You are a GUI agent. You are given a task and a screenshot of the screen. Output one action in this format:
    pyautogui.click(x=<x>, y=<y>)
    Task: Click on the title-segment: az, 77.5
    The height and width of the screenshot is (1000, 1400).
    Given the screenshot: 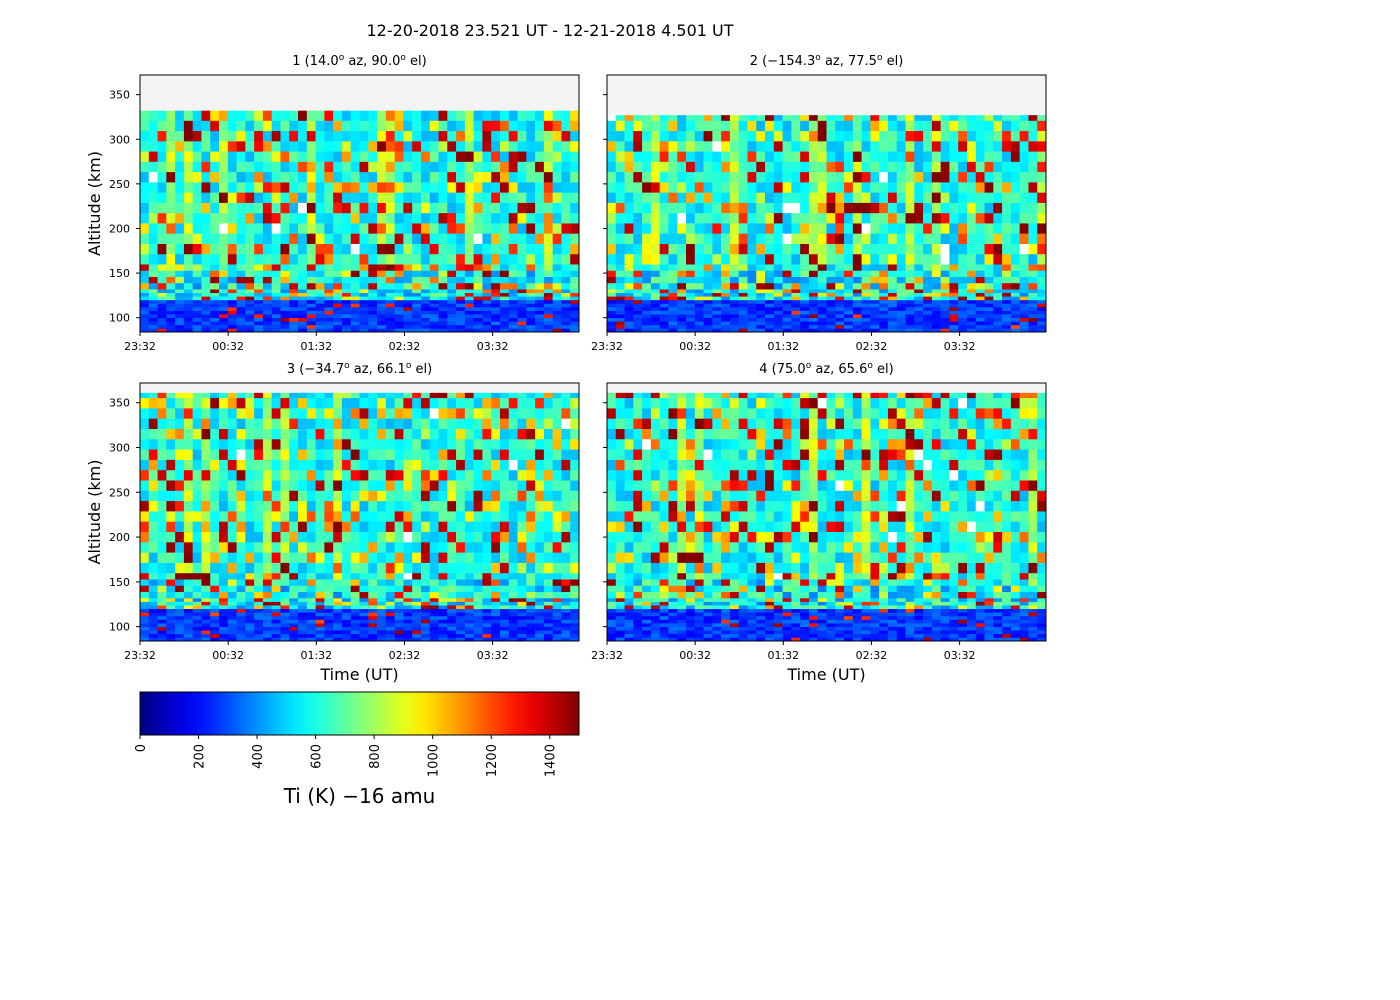 What is the action you would take?
    pyautogui.click(x=849, y=61)
    